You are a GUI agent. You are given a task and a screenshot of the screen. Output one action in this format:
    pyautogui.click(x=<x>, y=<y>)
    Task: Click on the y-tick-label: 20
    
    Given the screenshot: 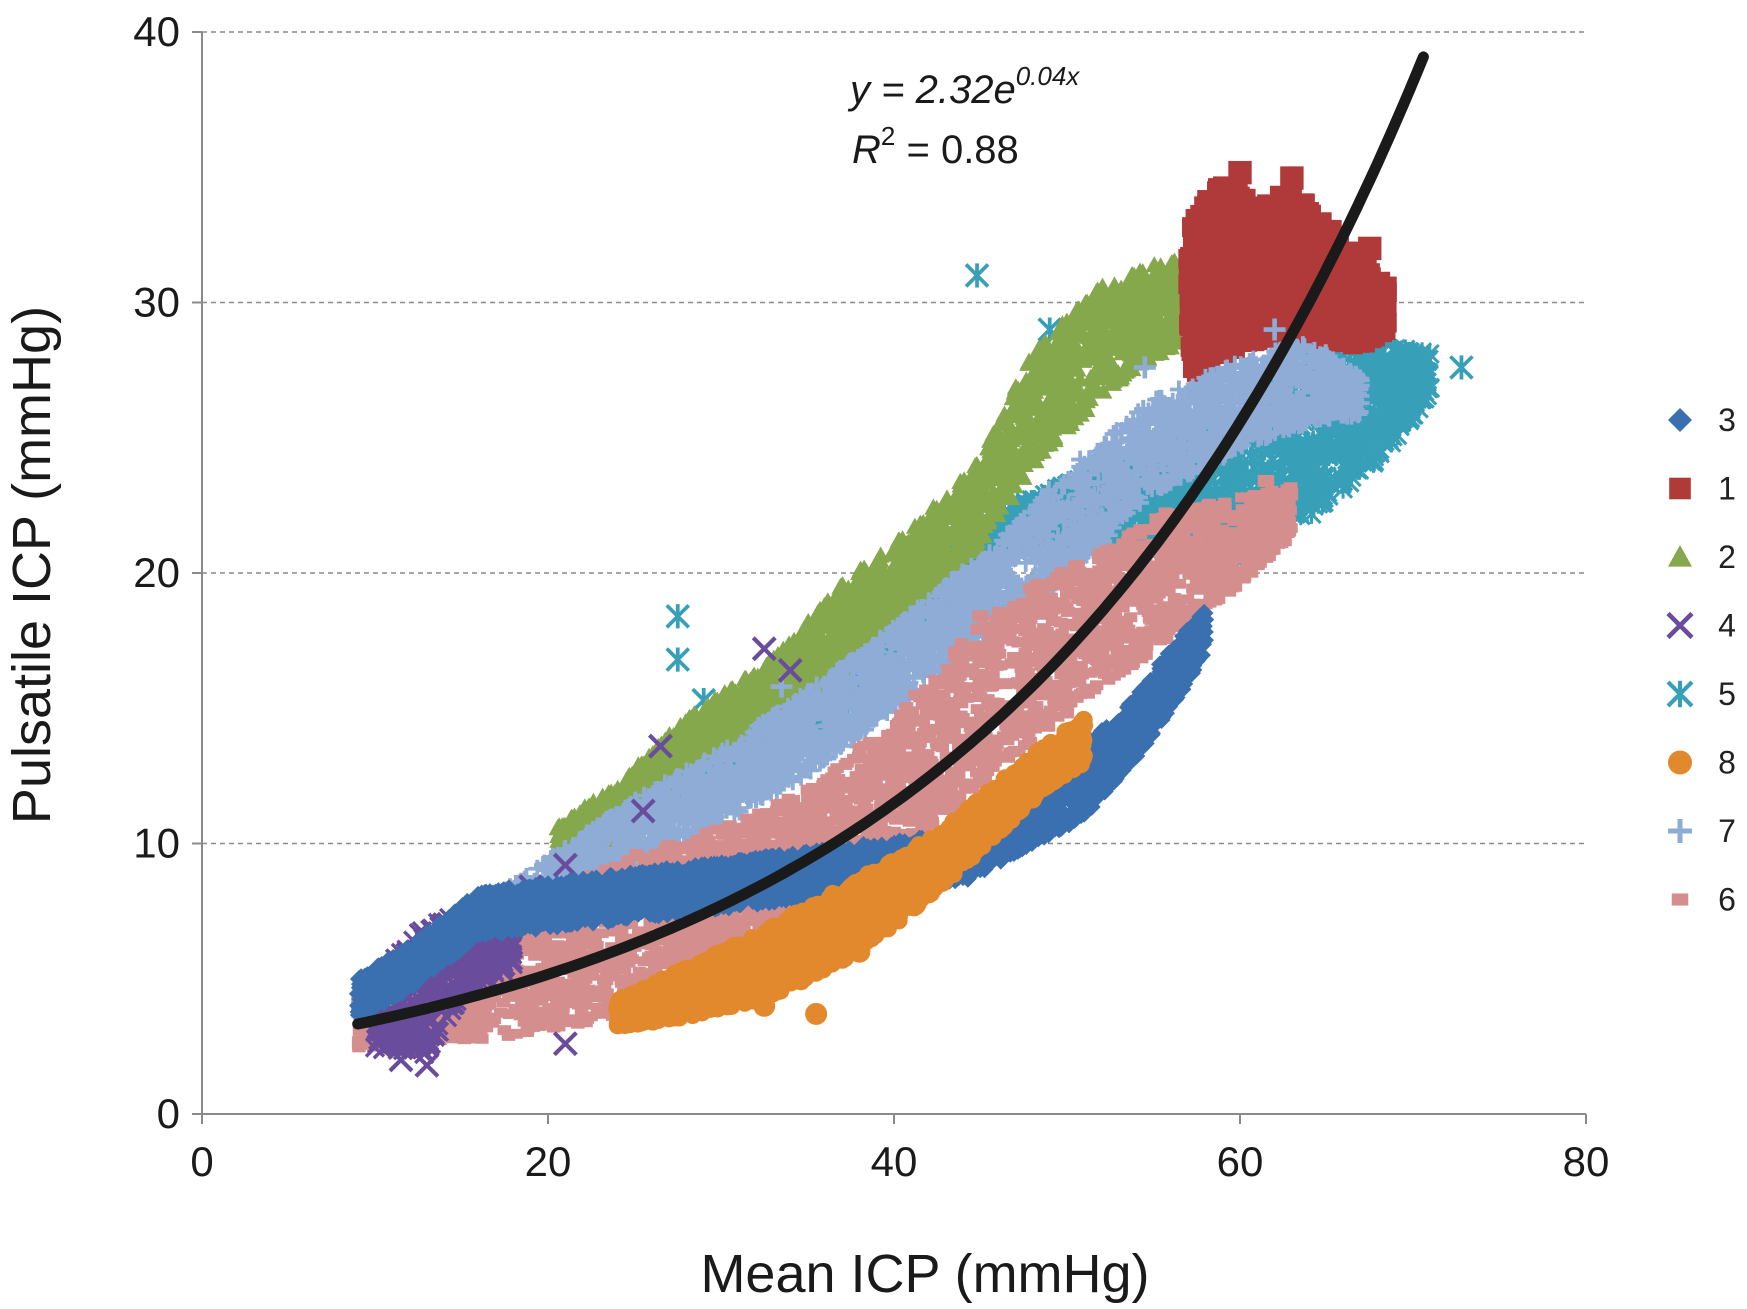 What is the action you would take?
    pyautogui.click(x=156, y=572)
    